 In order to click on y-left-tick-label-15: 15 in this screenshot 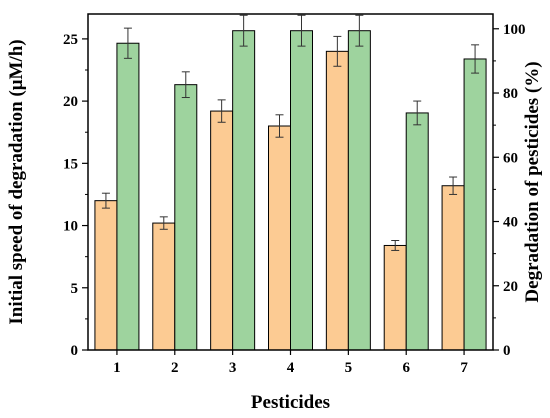, I will do `click(70, 164)`.